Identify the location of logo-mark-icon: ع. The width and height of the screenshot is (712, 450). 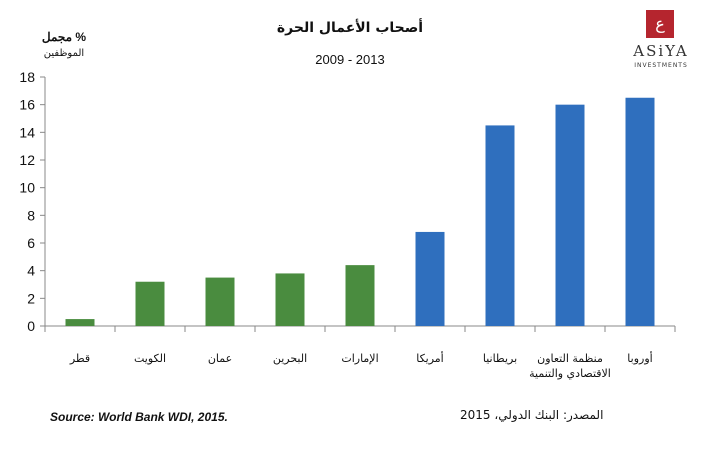
(660, 24).